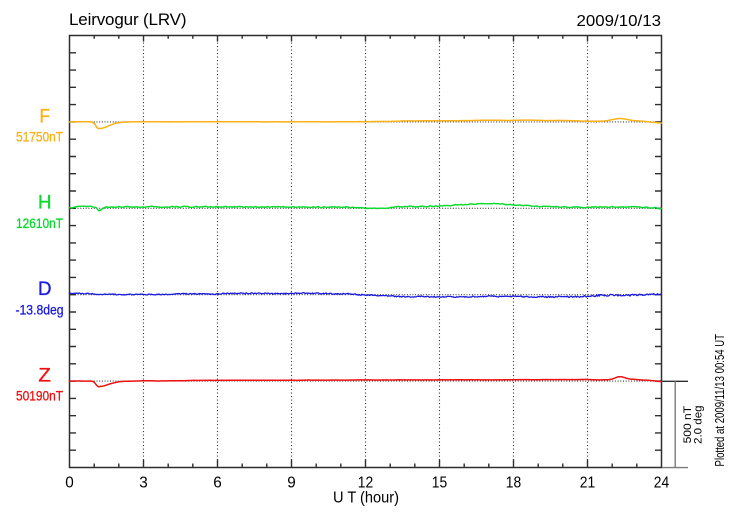 The image size is (730, 525). I want to click on svg-text: 51750nT, so click(39, 137).